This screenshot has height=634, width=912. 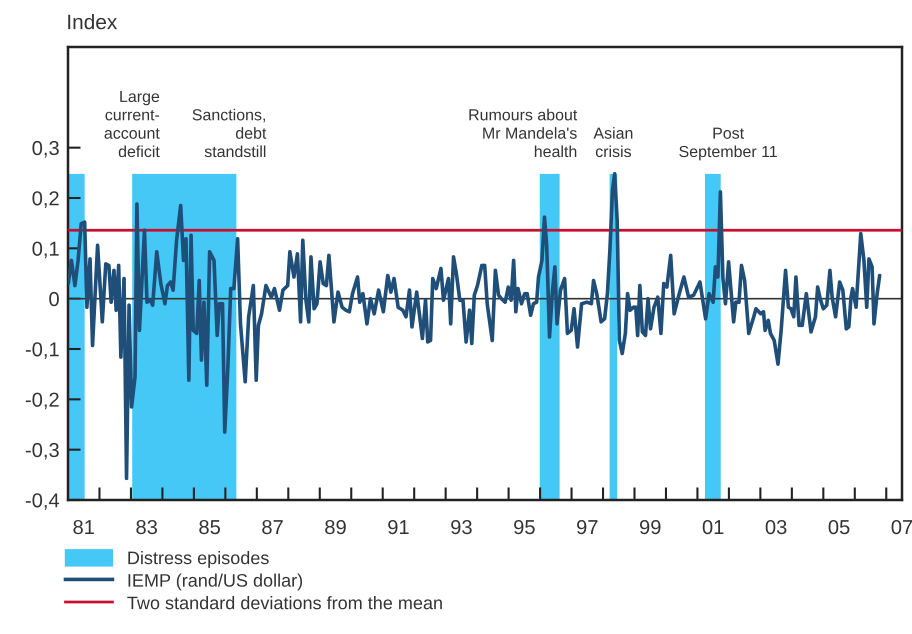 What do you see at coordinates (398, 527) in the screenshot?
I see `x-tick-label: 91` at bounding box center [398, 527].